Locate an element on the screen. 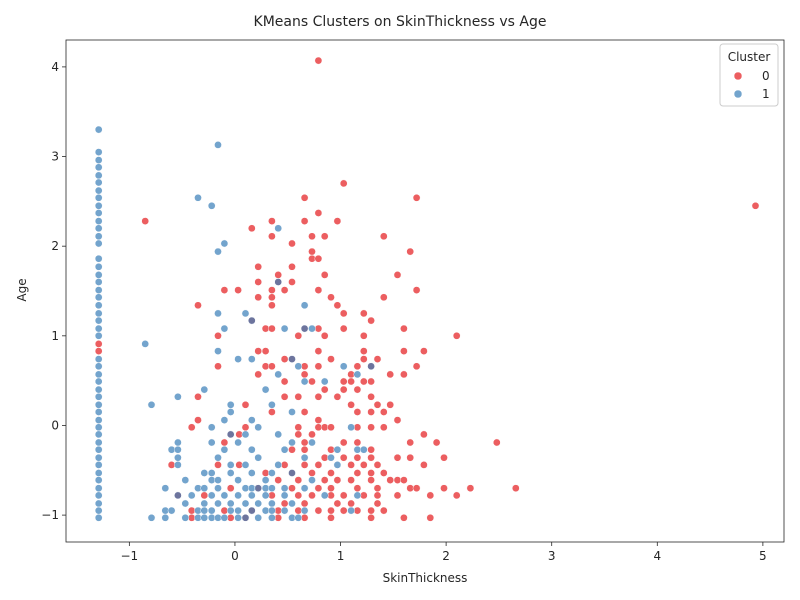  legend: Cluster 0 1 is located at coordinates (749, 75).